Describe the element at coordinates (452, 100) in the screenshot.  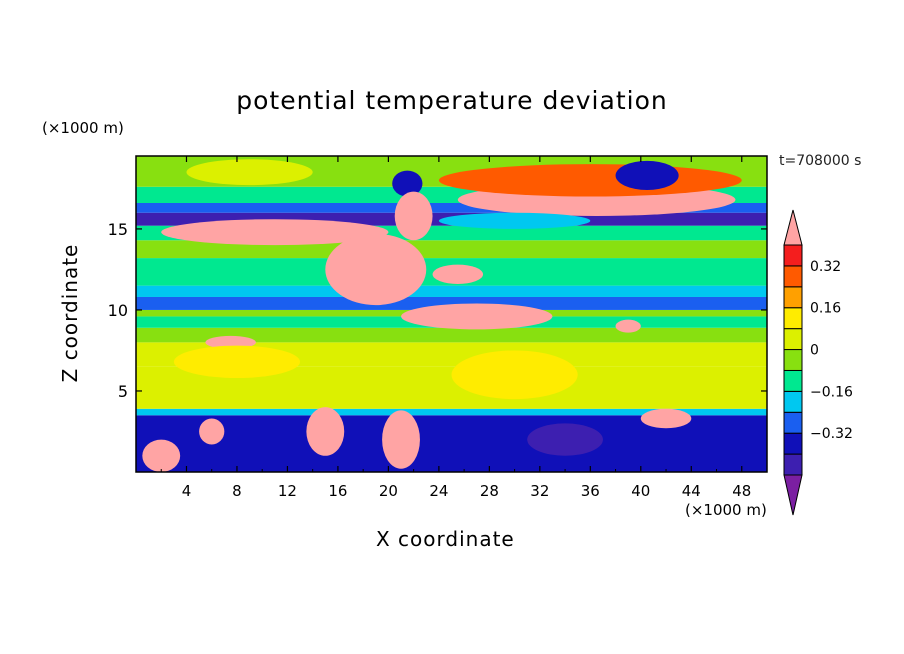
I see `chart-title: potential temperature deviation` at that location.